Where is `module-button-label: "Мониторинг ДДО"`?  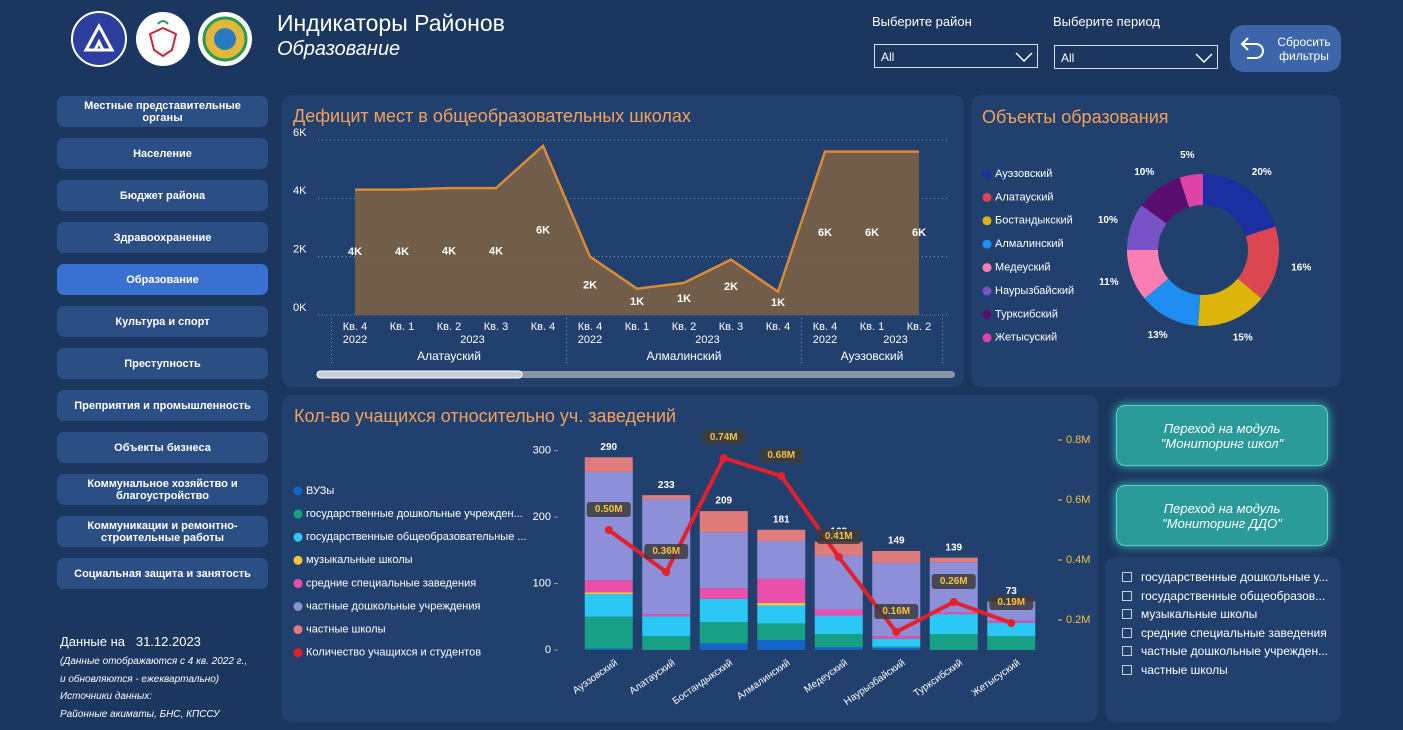
module-button-label: "Мониторинг ДДО" is located at coordinates (1222, 523).